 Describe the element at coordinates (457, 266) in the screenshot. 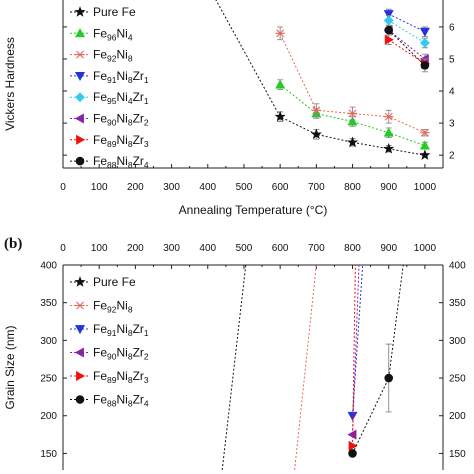

I see `y-tick-label-right: 400` at that location.